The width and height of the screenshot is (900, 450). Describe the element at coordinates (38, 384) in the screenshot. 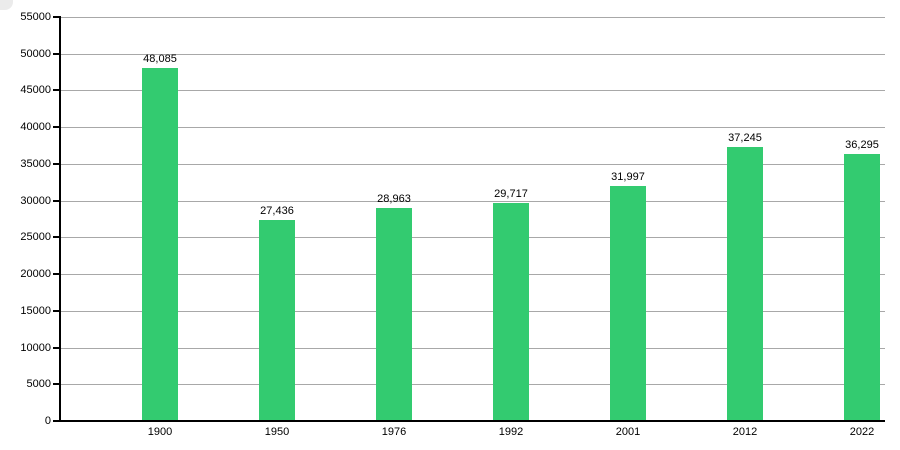

I see `y-axis-tick-label: 5000` at that location.